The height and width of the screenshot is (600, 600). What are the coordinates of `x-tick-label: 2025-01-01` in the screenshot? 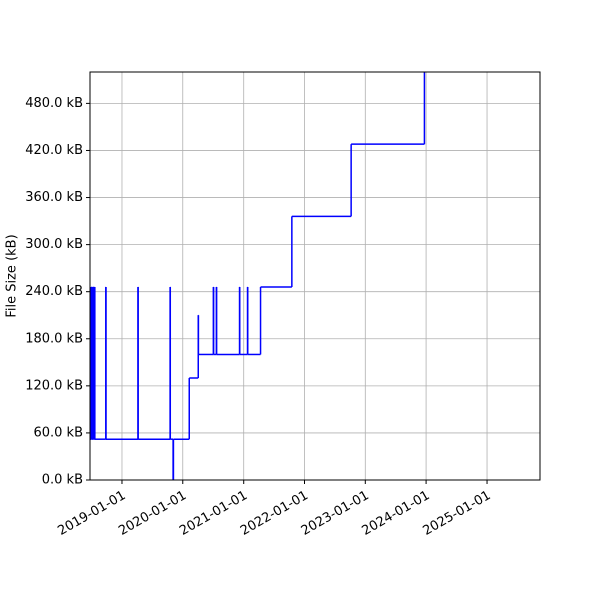 It's located at (456, 513).